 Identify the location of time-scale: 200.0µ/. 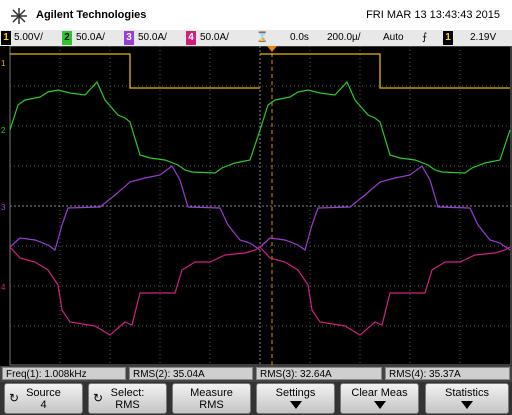
(344, 37).